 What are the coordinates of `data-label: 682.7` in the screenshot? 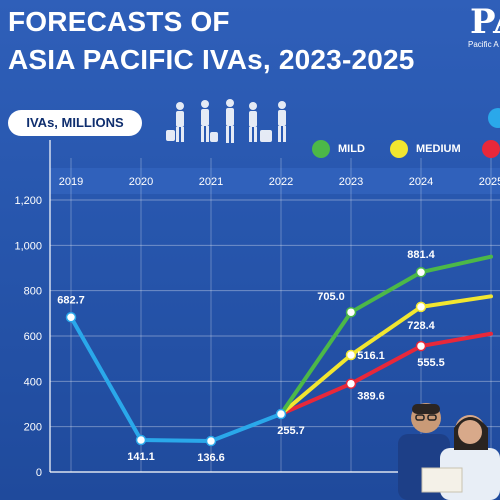 It's located at (71, 300).